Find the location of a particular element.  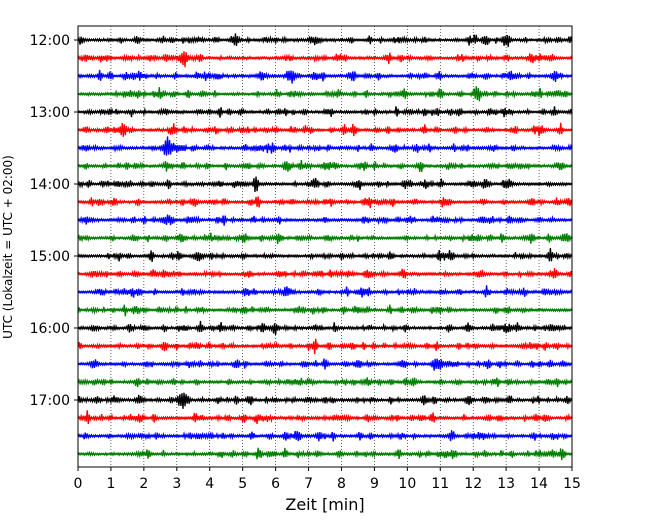

x-tick-label: 3 is located at coordinates (176, 484).